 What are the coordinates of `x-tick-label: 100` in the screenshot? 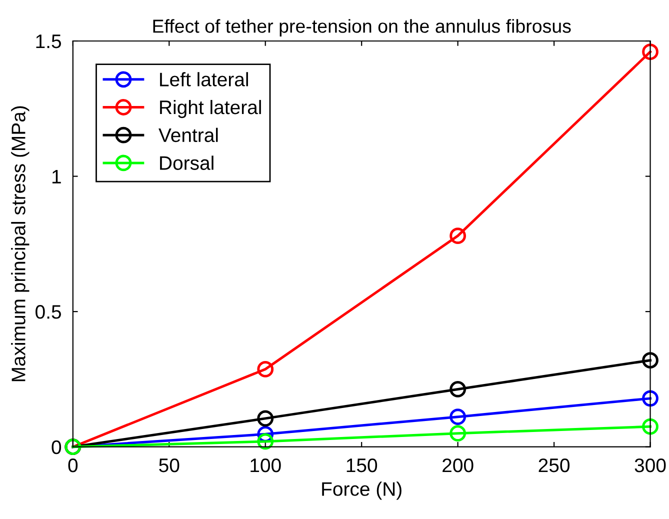 It's located at (265, 465).